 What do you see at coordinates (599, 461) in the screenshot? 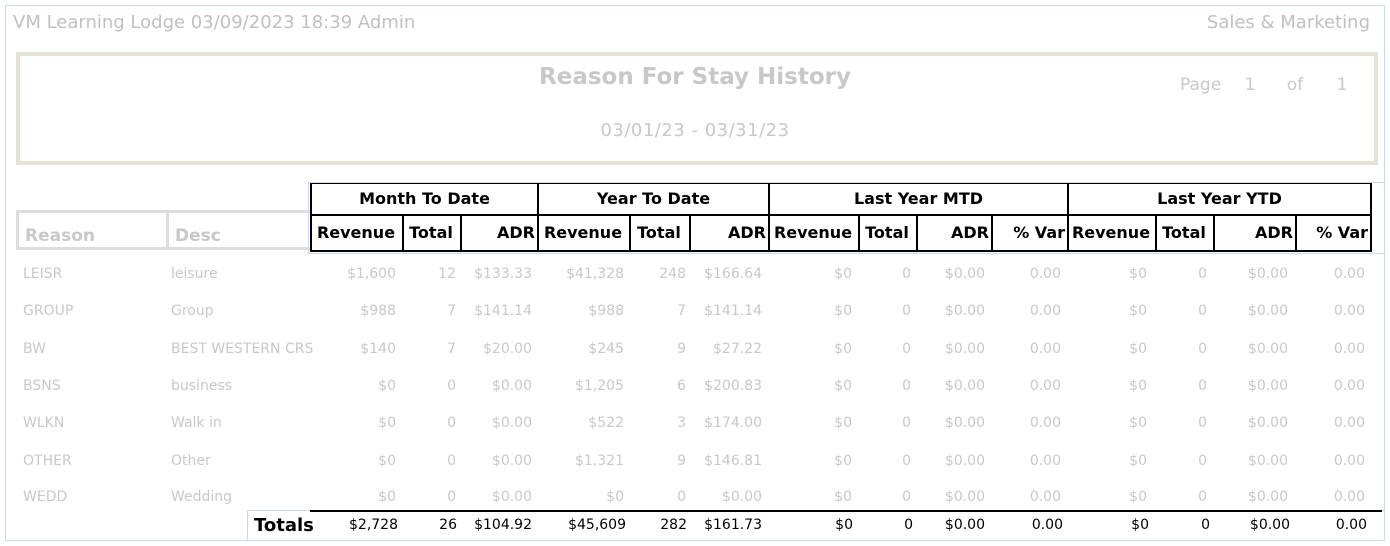
I see `ytd-revenue-cell: $1,321` at bounding box center [599, 461].